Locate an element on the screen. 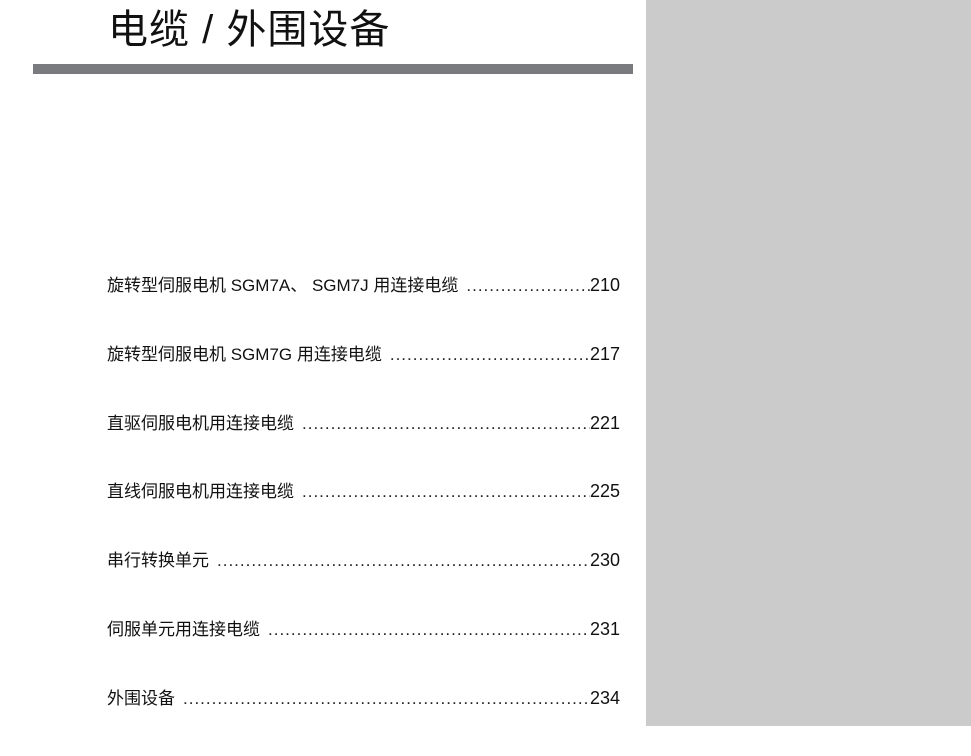  toc-entry-page: 234 is located at coordinates (604, 697).